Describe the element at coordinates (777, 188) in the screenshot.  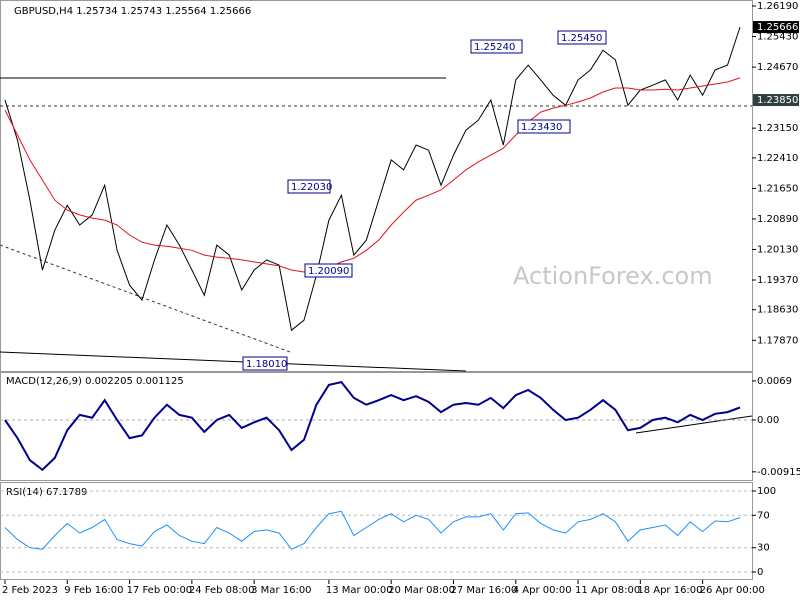
I see `y-tick-label: 1.21650` at that location.